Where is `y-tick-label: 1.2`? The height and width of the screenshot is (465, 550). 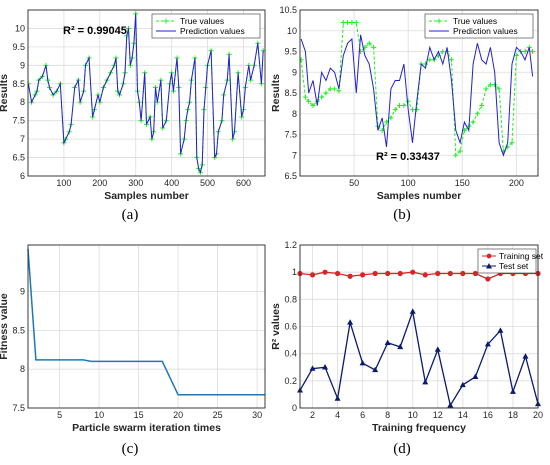
y-tick-label: 1.2 is located at coordinates (290, 245).